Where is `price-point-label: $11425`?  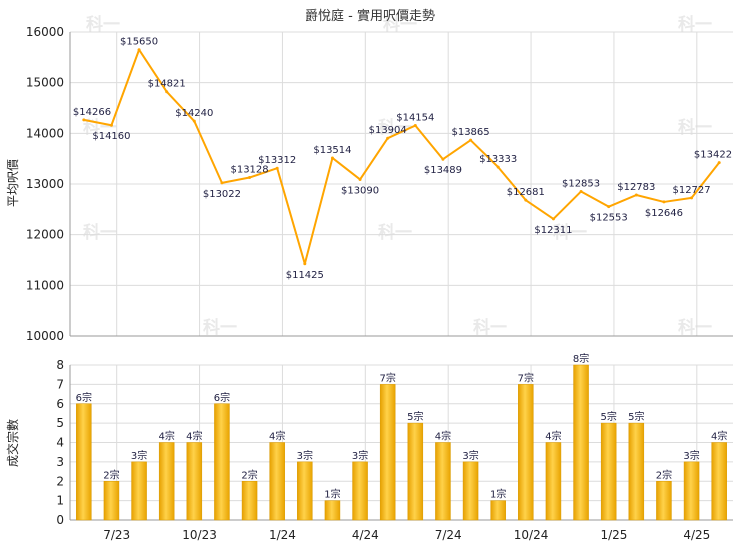
price-point-label: $11425 is located at coordinates (305, 275).